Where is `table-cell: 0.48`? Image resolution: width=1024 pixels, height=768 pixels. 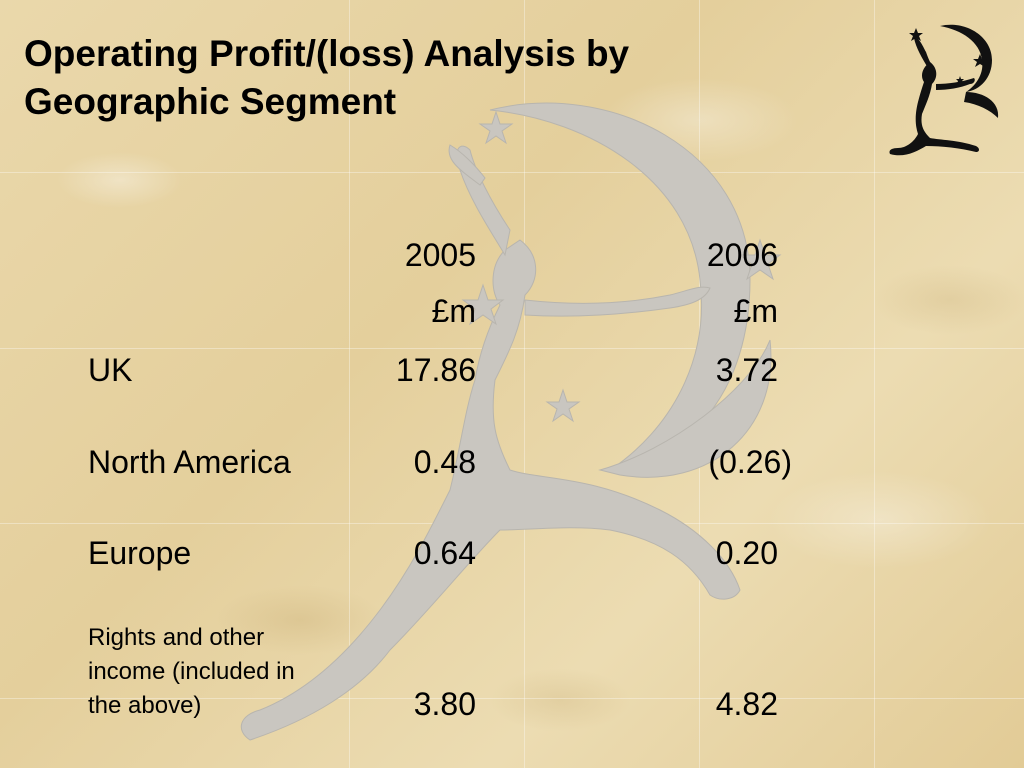 table-cell: 0.48 is located at coordinates (444, 462).